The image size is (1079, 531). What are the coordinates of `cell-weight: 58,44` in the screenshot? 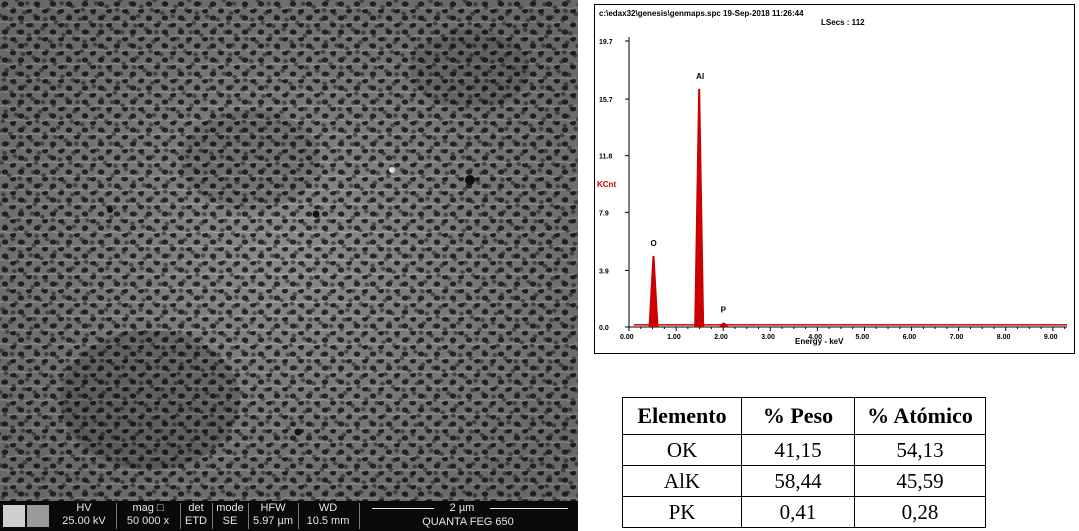 It's located at (798, 481).